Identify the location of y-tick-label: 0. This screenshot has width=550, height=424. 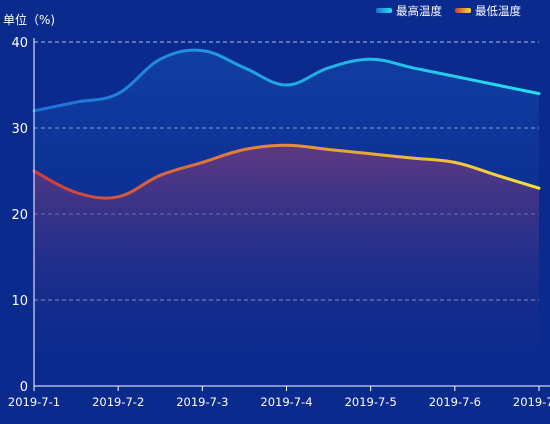
(24, 387).